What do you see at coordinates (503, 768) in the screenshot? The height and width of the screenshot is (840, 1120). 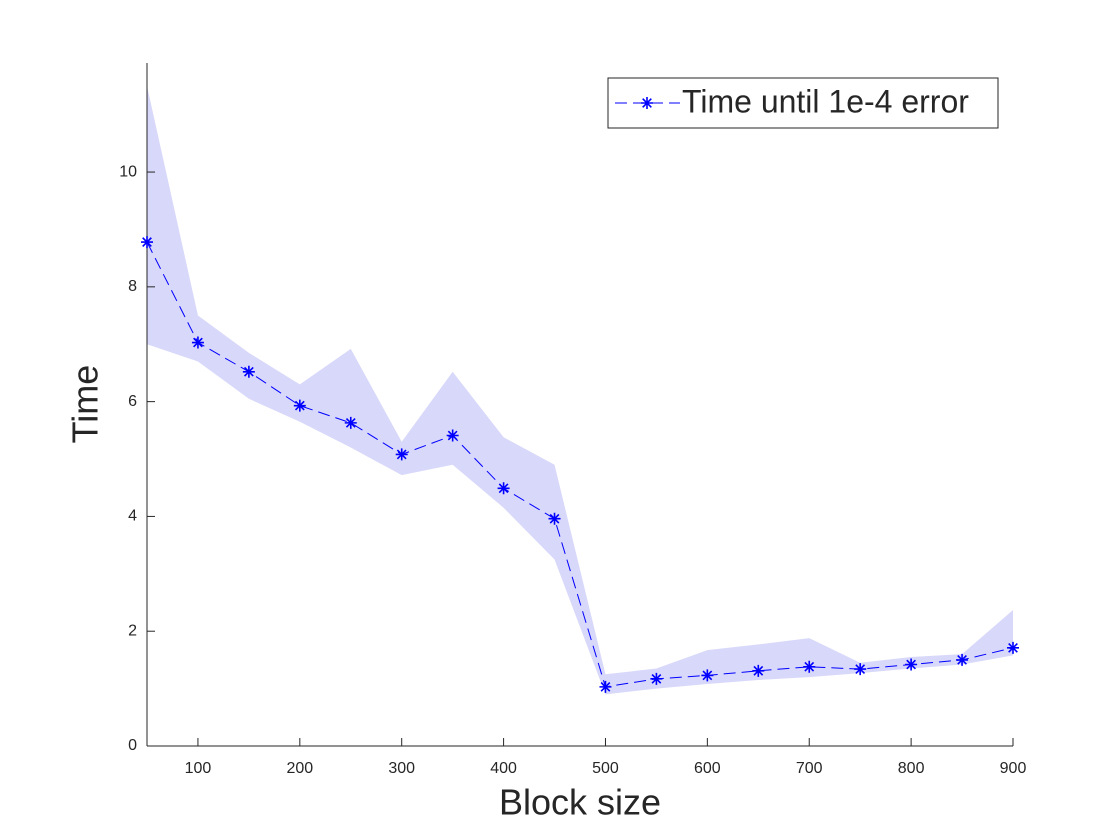 I see `x-tick-label: 400` at bounding box center [503, 768].